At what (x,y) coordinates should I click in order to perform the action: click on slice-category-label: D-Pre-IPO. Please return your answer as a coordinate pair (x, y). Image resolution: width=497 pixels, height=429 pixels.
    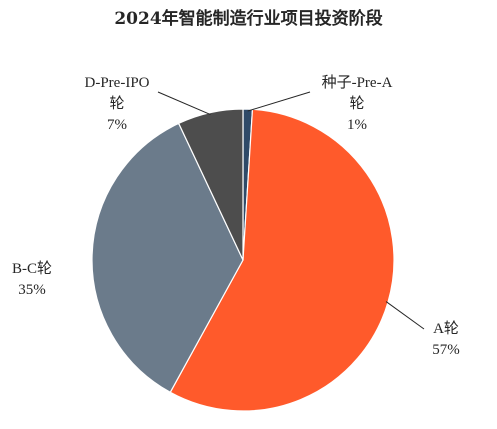
    Looking at the image, I should click on (117, 83).